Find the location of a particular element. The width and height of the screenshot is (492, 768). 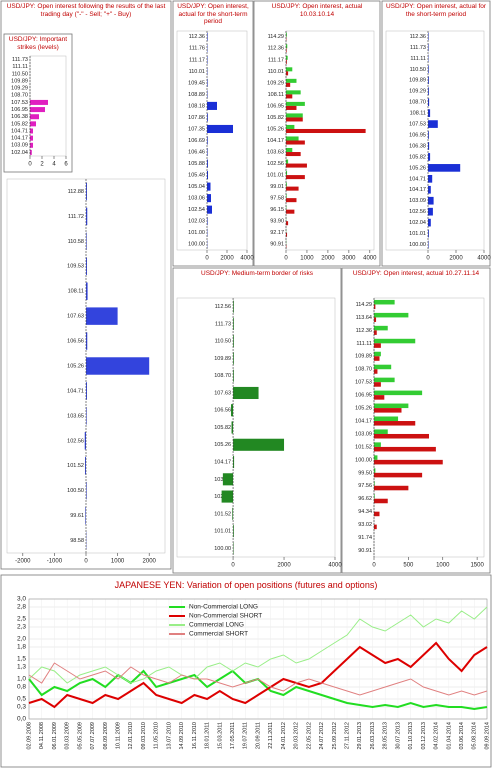

x-tick-label: 6 is located at coordinates (66, 165).